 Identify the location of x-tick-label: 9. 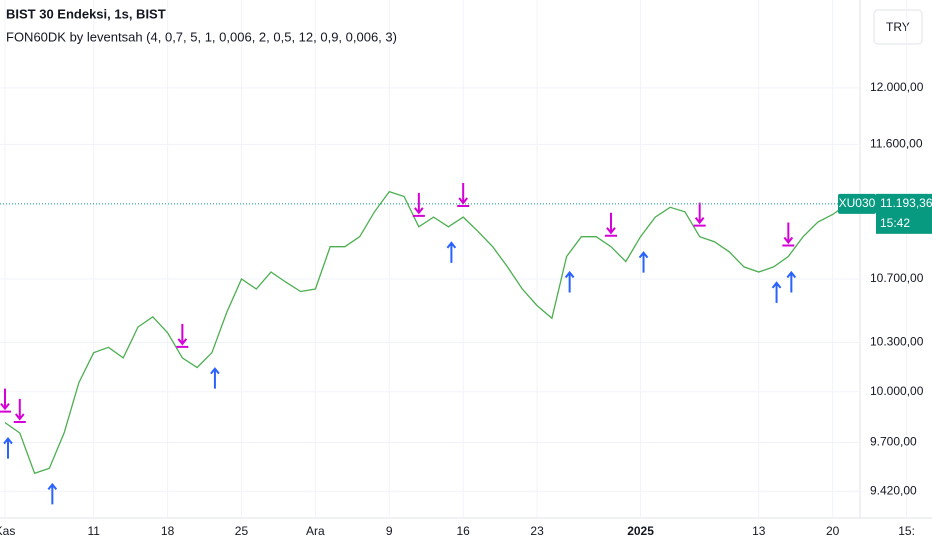
(389, 531).